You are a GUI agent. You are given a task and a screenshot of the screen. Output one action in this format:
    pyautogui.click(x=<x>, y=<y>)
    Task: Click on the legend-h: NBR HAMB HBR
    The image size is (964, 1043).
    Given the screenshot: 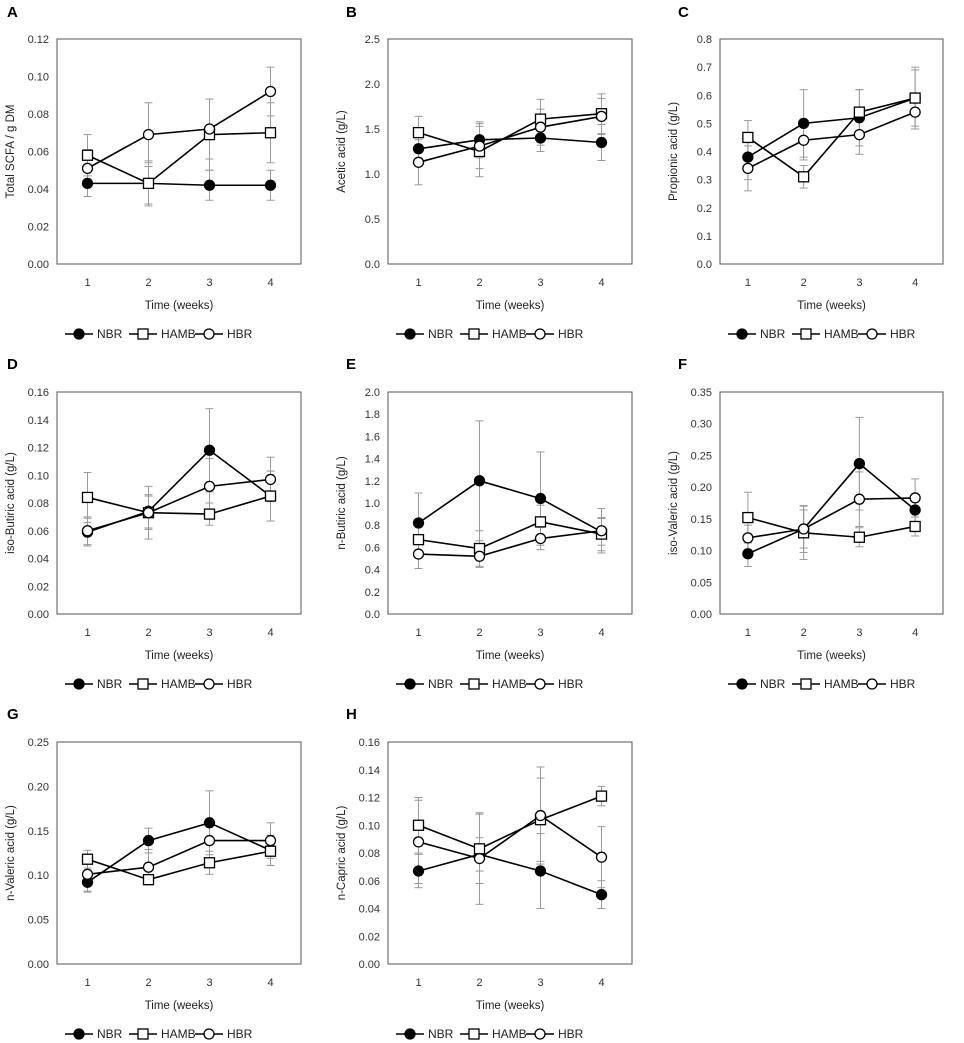 What is the action you would take?
    pyautogui.click(x=490, y=1034)
    